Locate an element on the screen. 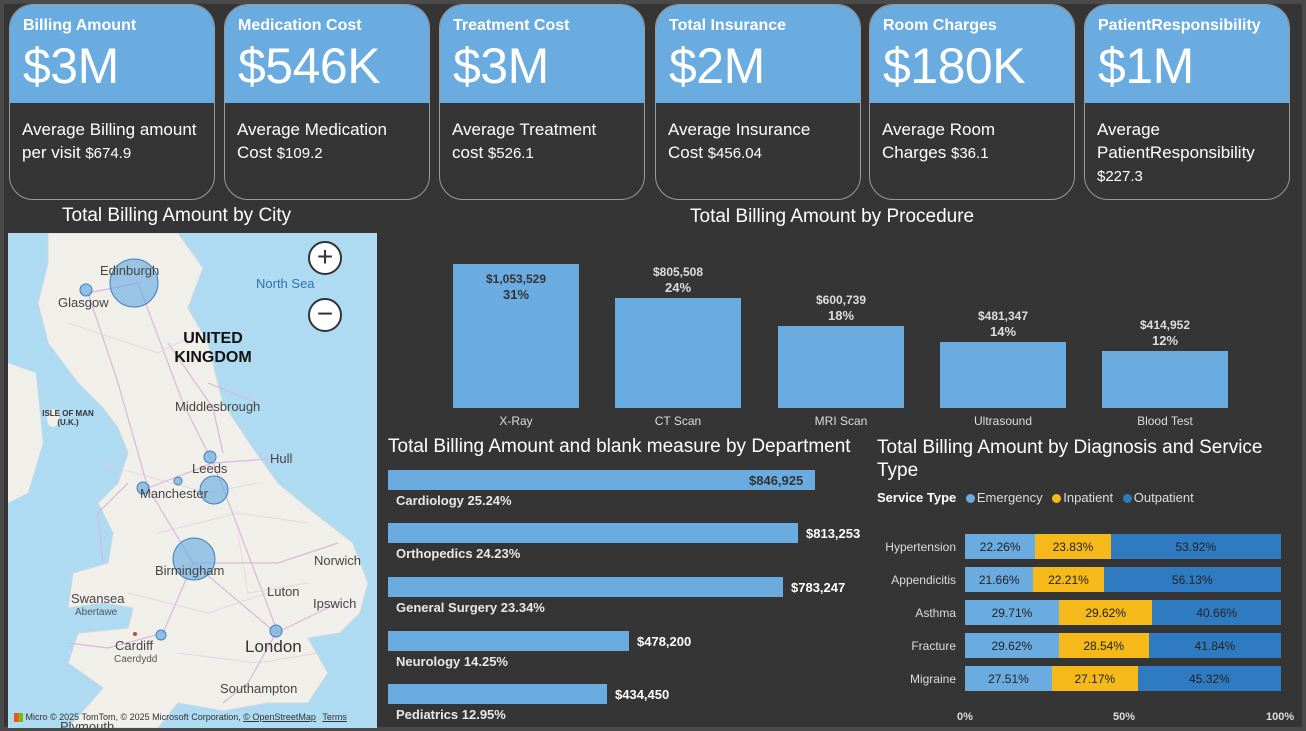 Image resolution: width=1306 pixels, height=731 pixels. procedure-percent-label: 31% is located at coordinates (516, 294).